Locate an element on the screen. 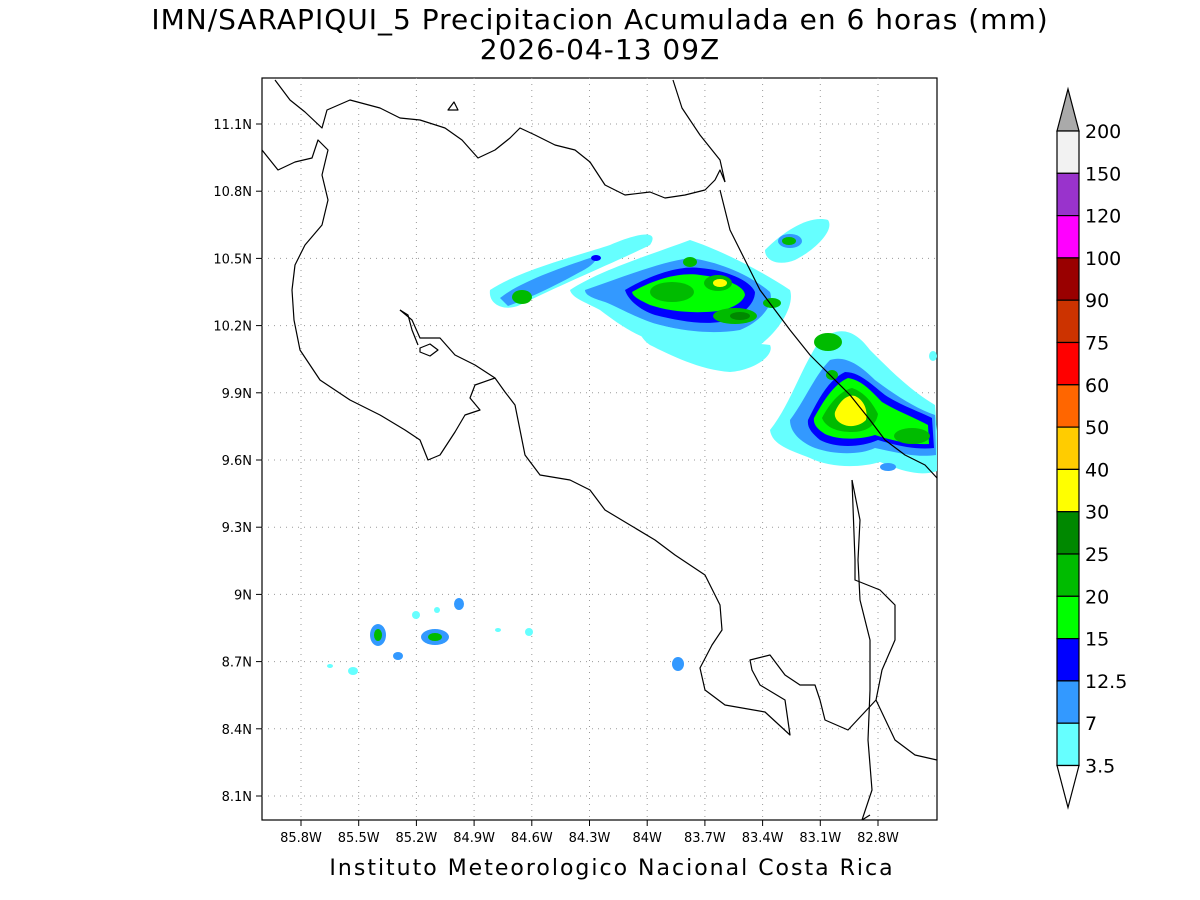 The width and height of the screenshot is (1200, 900). lat-tick-label: 10.8N is located at coordinates (232, 192).